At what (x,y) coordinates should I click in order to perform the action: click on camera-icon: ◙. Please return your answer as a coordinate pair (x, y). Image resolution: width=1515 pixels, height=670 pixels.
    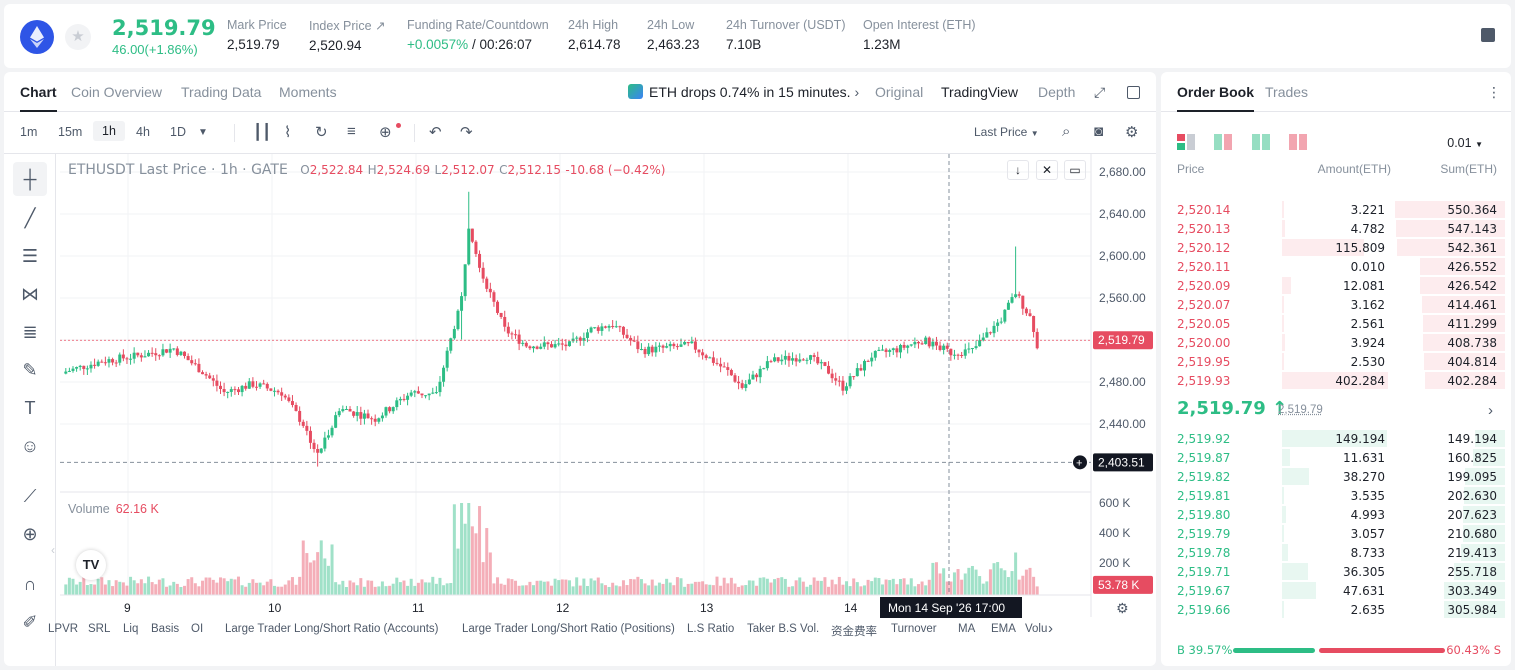
    Looking at the image, I should click on (1099, 131).